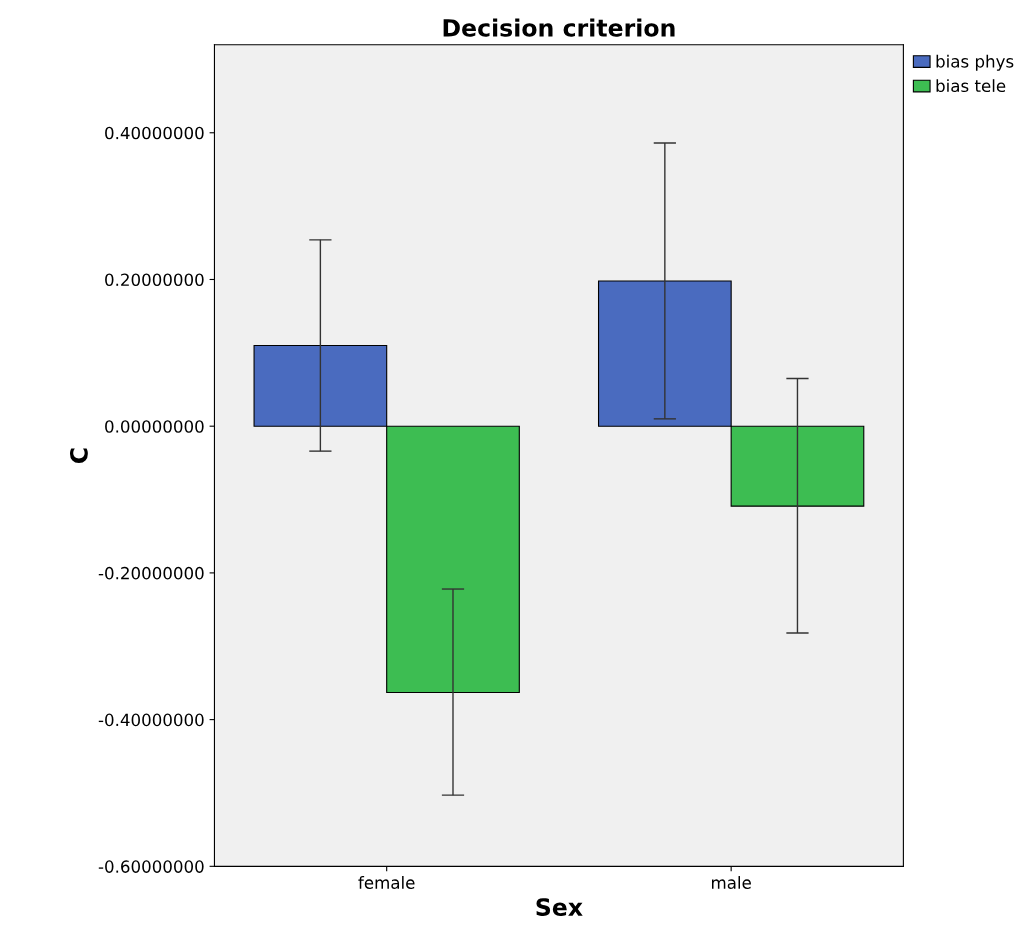 The height and width of the screenshot is (952, 1036). Describe the element at coordinates (154, 280) in the screenshot. I see `y-tick-label: 0.20000000` at that location.